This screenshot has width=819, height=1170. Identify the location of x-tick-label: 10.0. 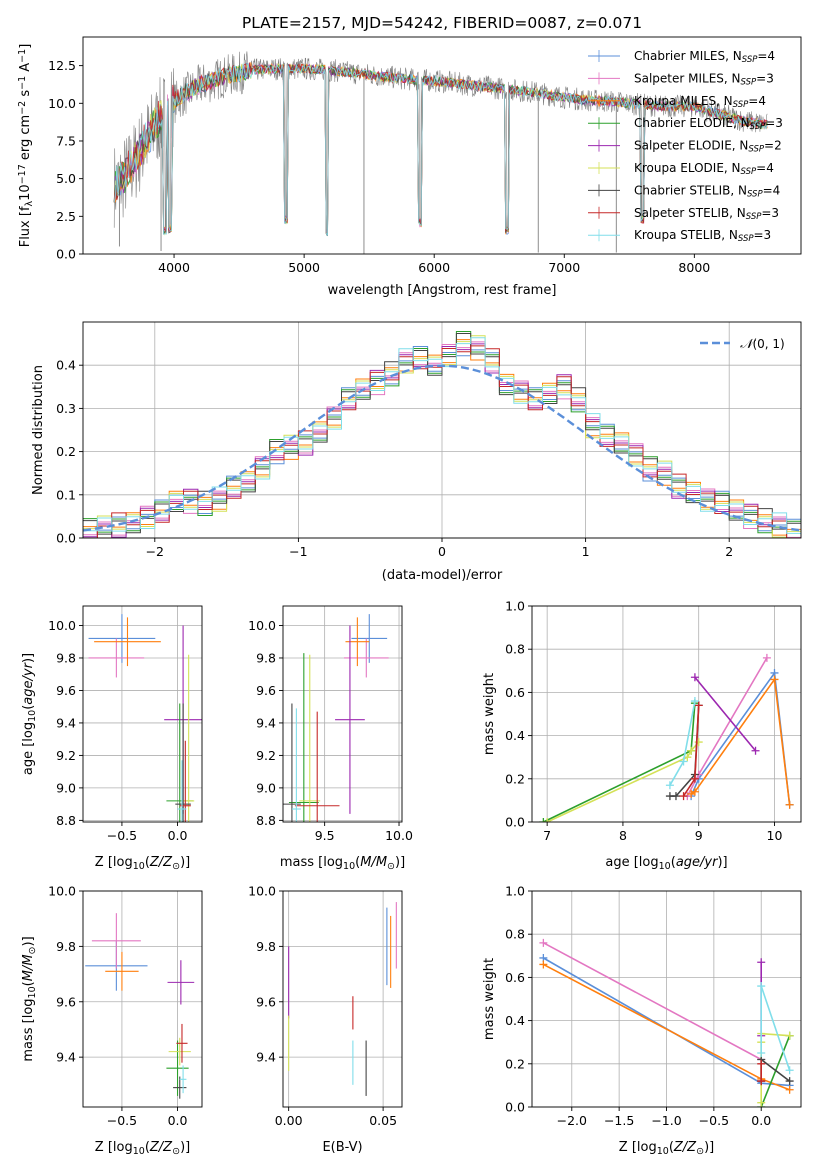
(399, 835).